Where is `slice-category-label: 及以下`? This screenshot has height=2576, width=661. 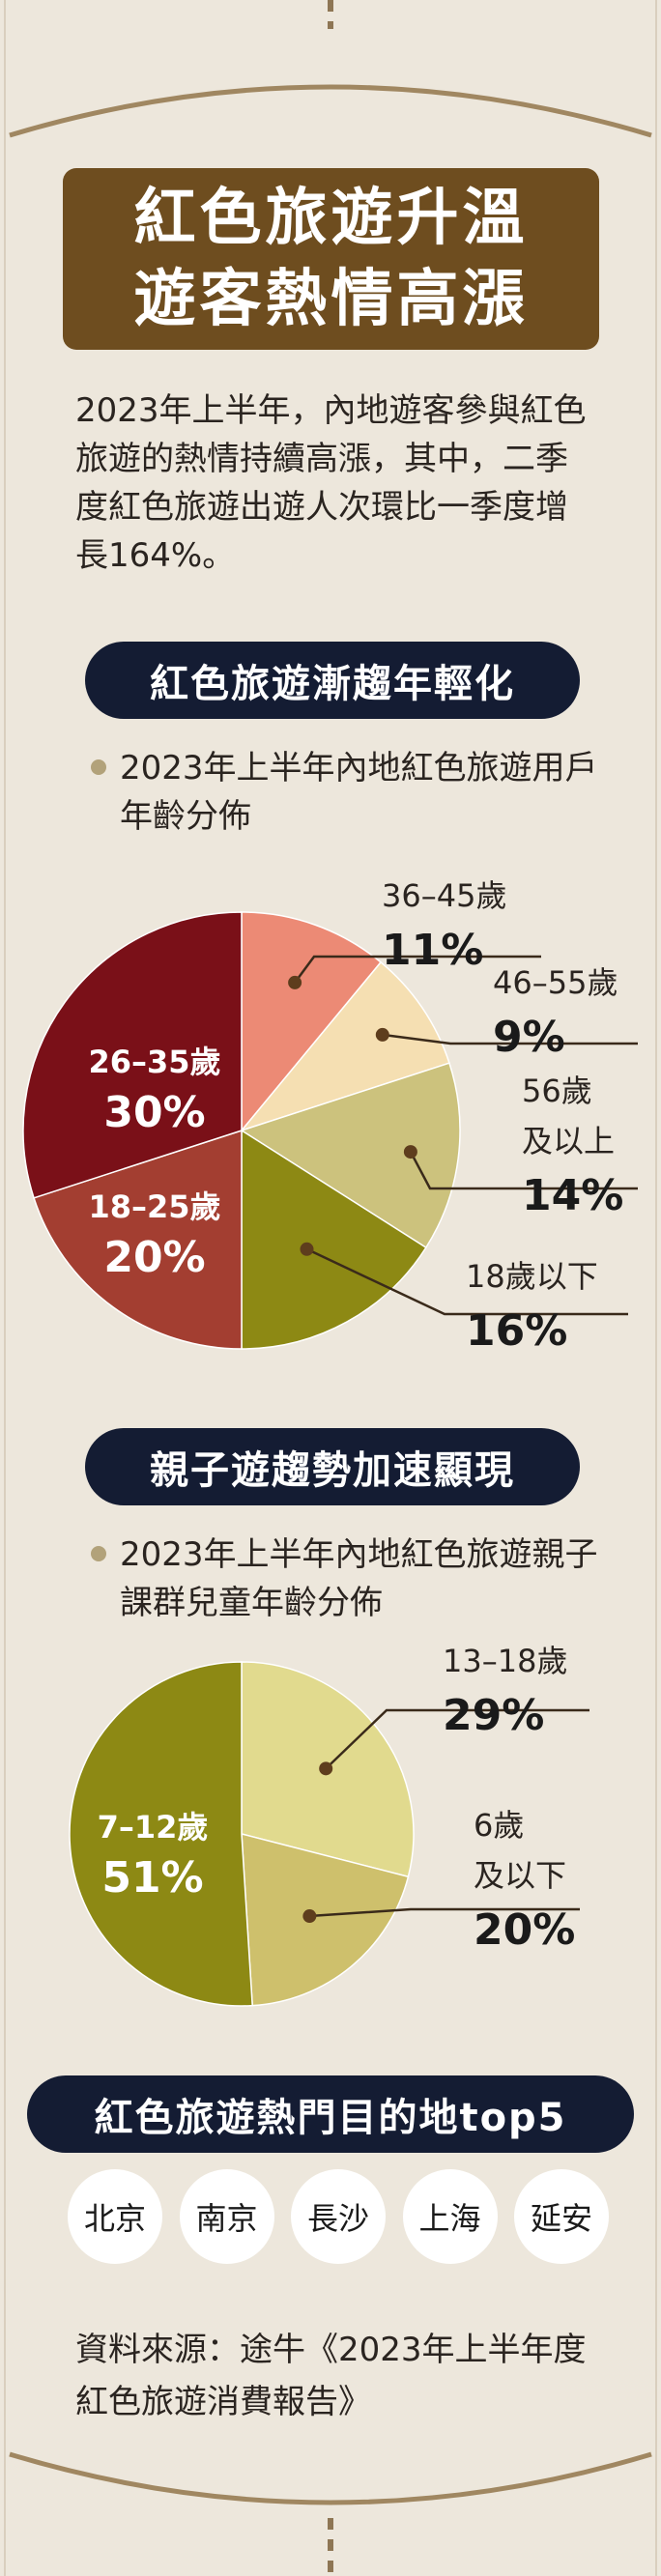 slice-category-label: 及以下 is located at coordinates (520, 1876).